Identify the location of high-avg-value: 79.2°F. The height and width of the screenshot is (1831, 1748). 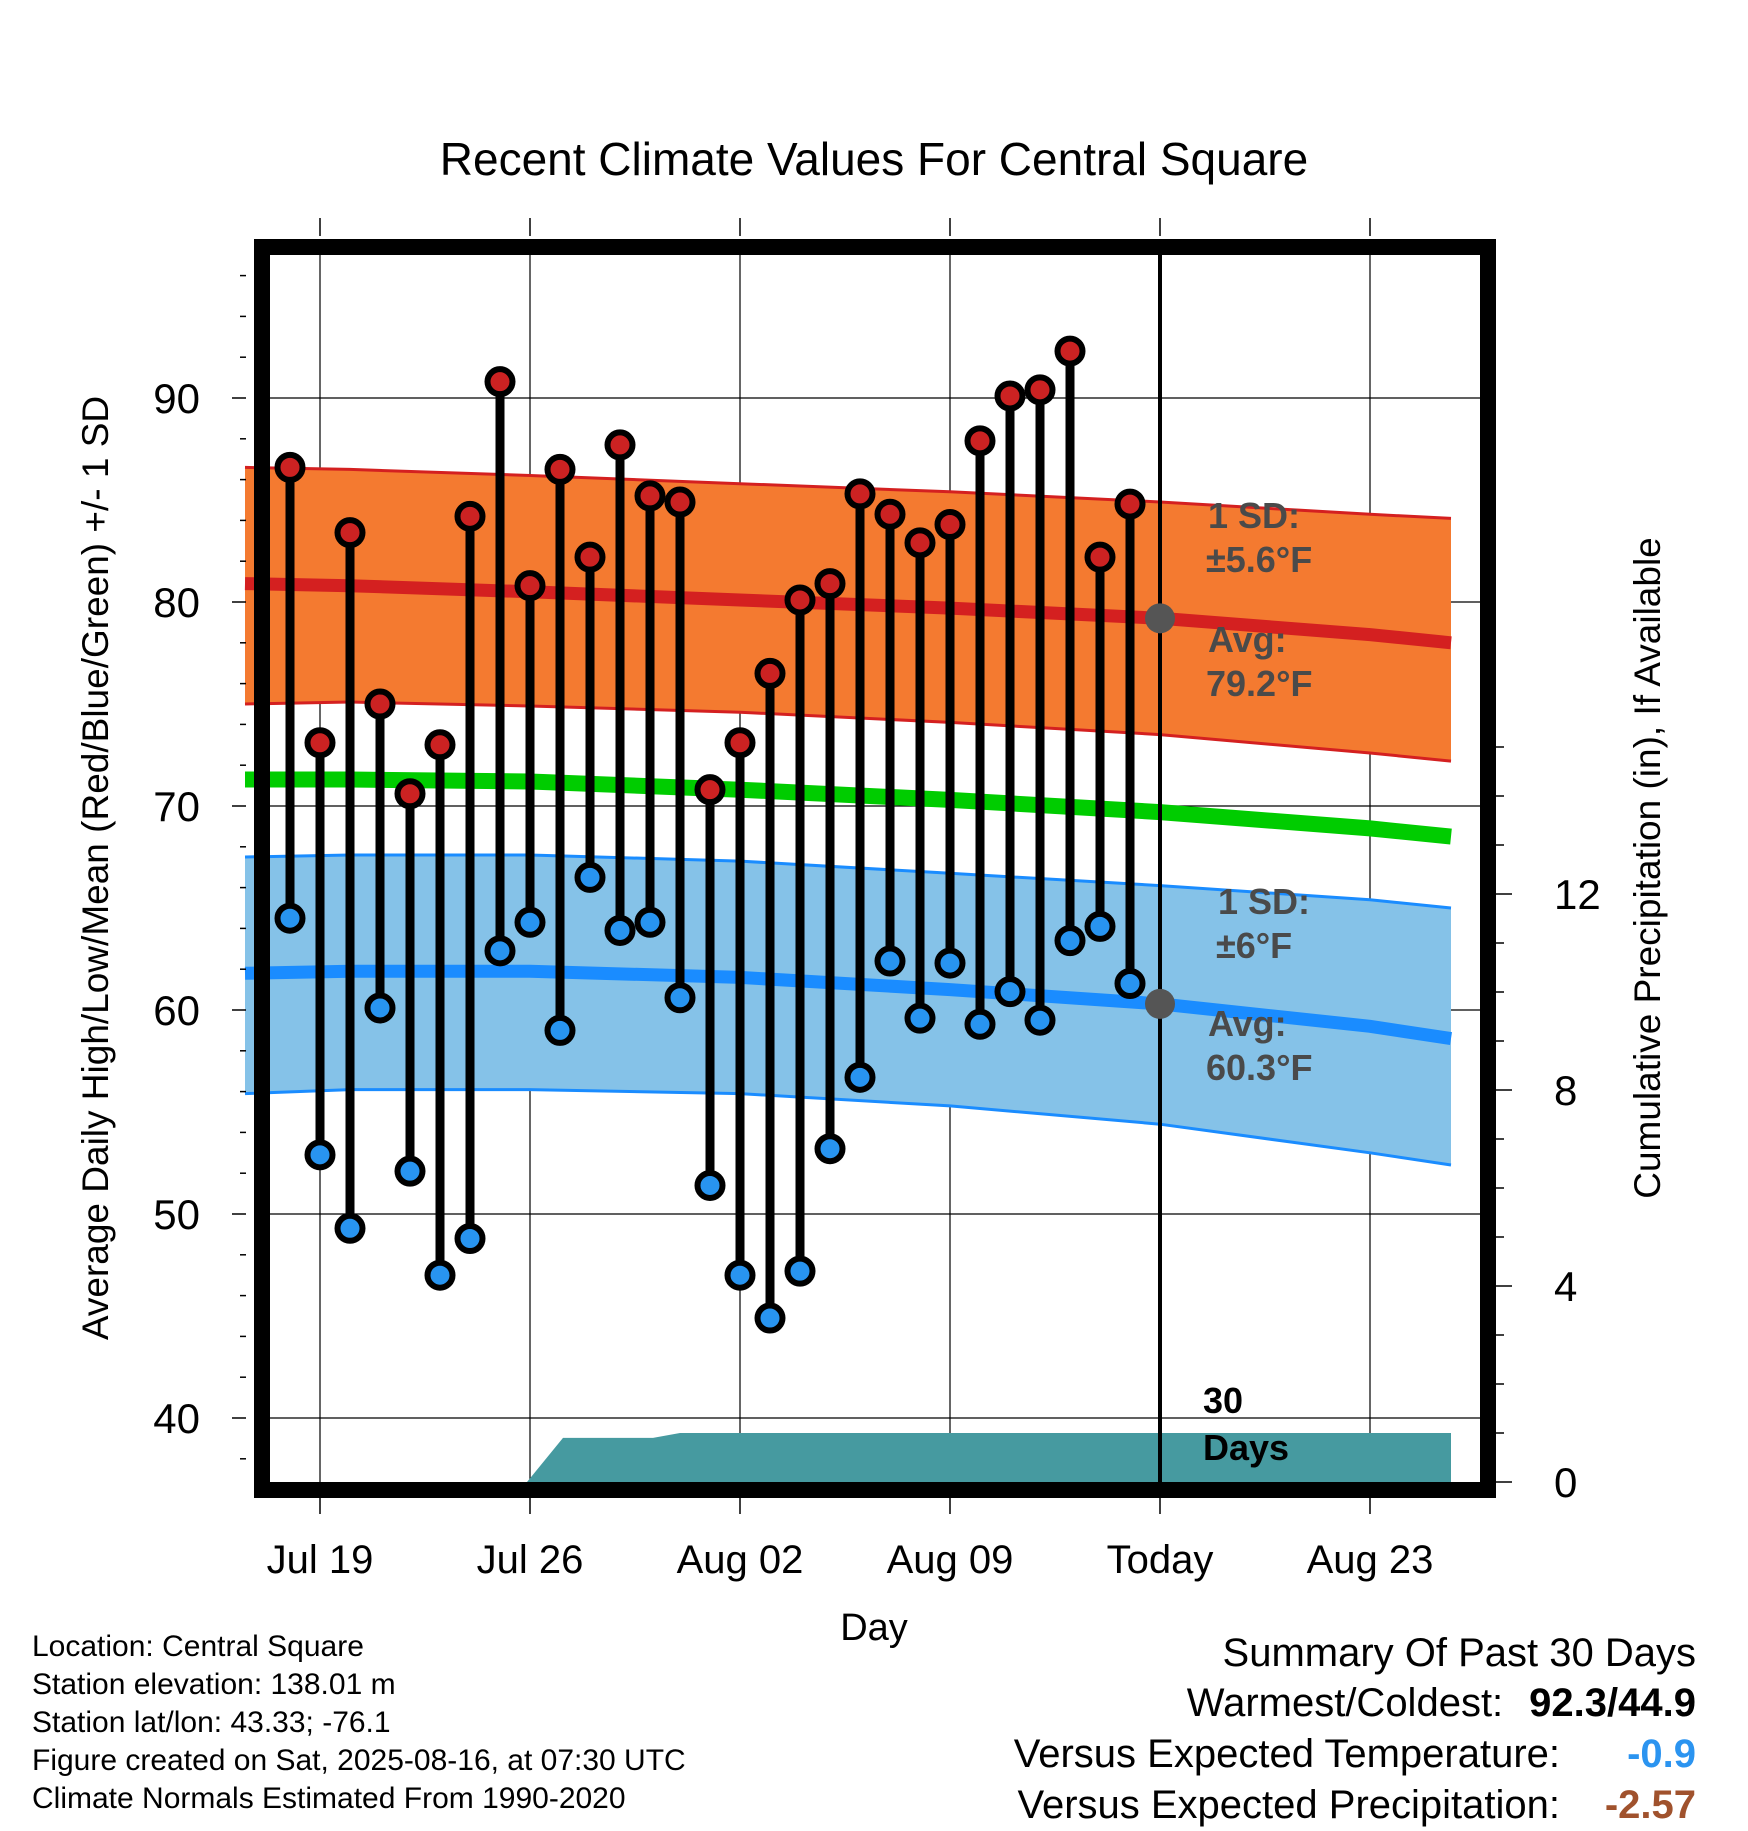
(1259, 683).